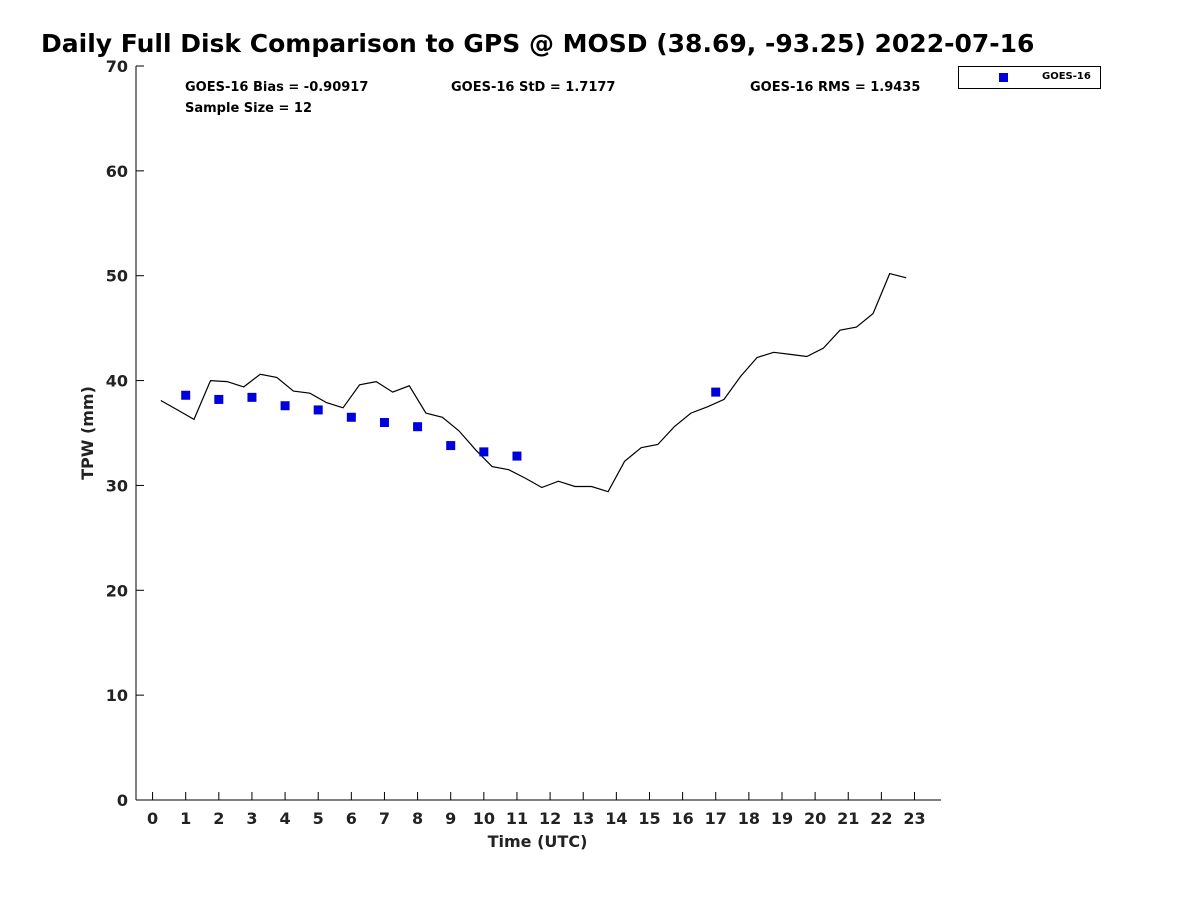 This screenshot has width=1200, height=900. Describe the element at coordinates (538, 841) in the screenshot. I see `x-axis-label: Time (UTC)` at that location.